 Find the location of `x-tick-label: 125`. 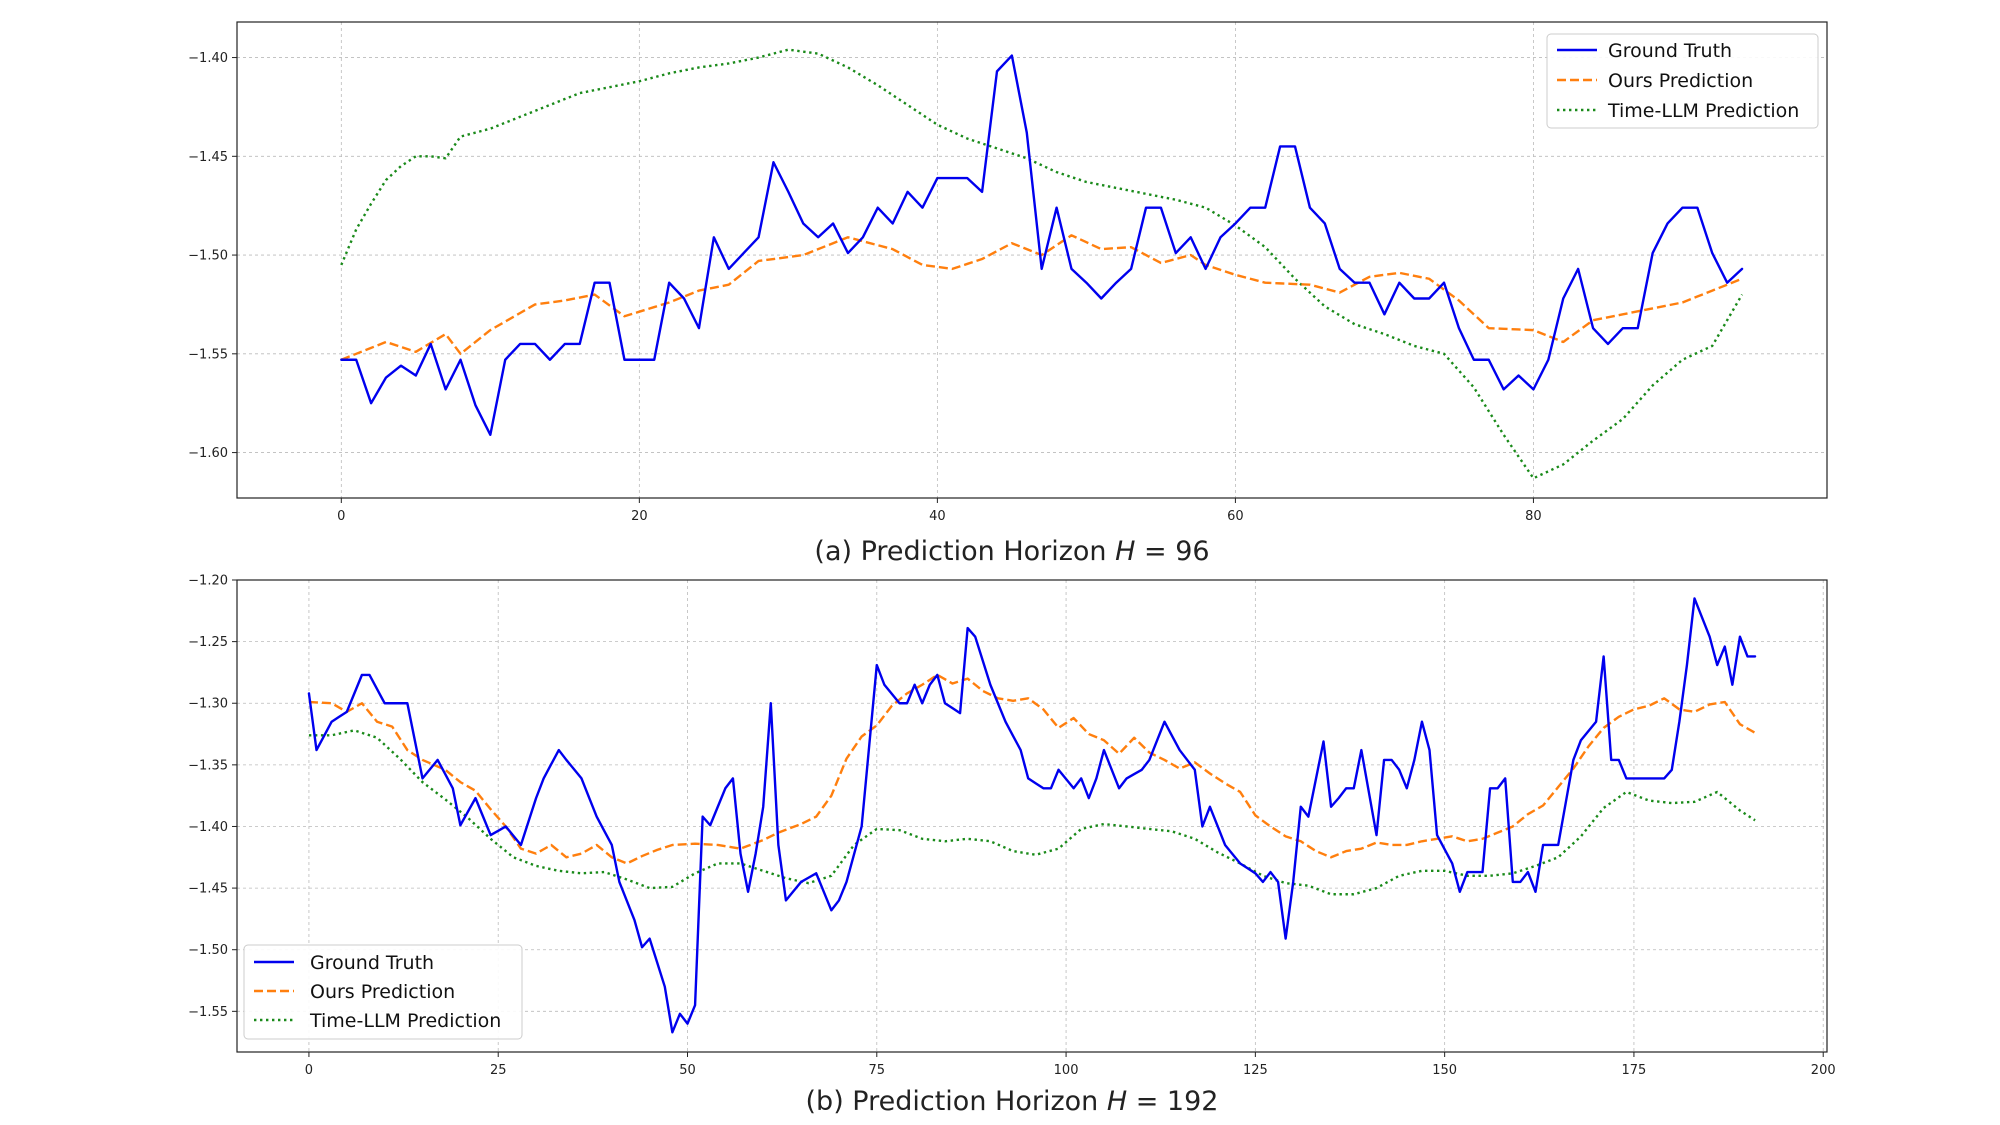

x-tick-label: 125 is located at coordinates (1255, 1070).